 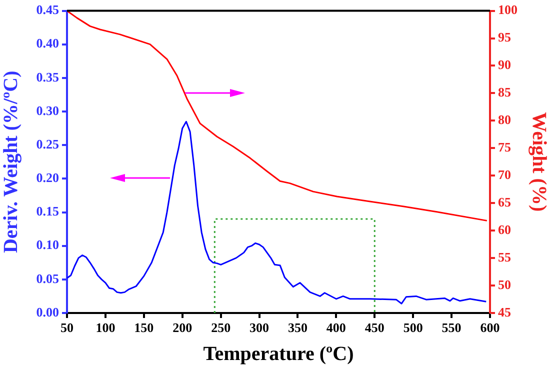 I want to click on x-tick-label: 100, so click(x=106, y=328).